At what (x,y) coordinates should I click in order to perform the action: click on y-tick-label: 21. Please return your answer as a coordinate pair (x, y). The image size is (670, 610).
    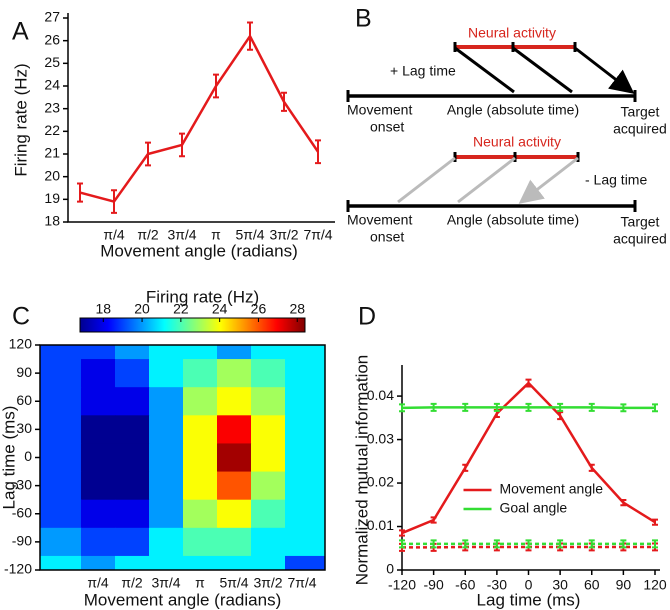
    Looking at the image, I should click on (52, 153).